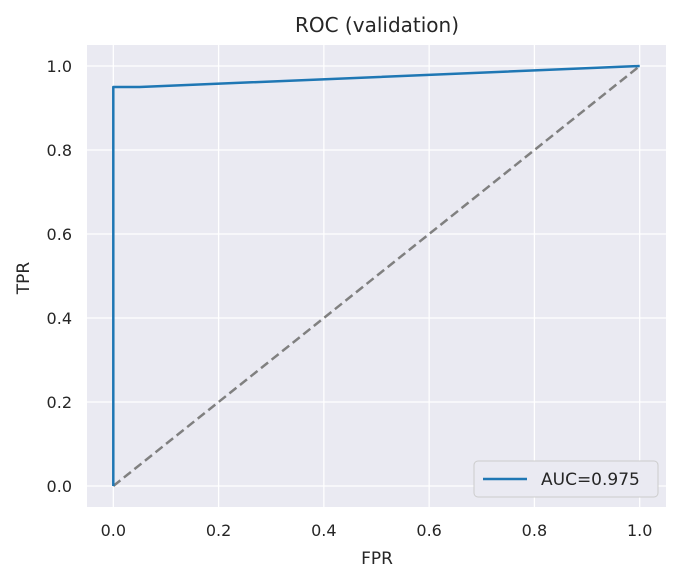 The width and height of the screenshot is (682, 583). What do you see at coordinates (377, 530) in the screenshot?
I see `x-tick-labels: 0.0 0.2 0.4 0.6 0.8 1.0` at bounding box center [377, 530].